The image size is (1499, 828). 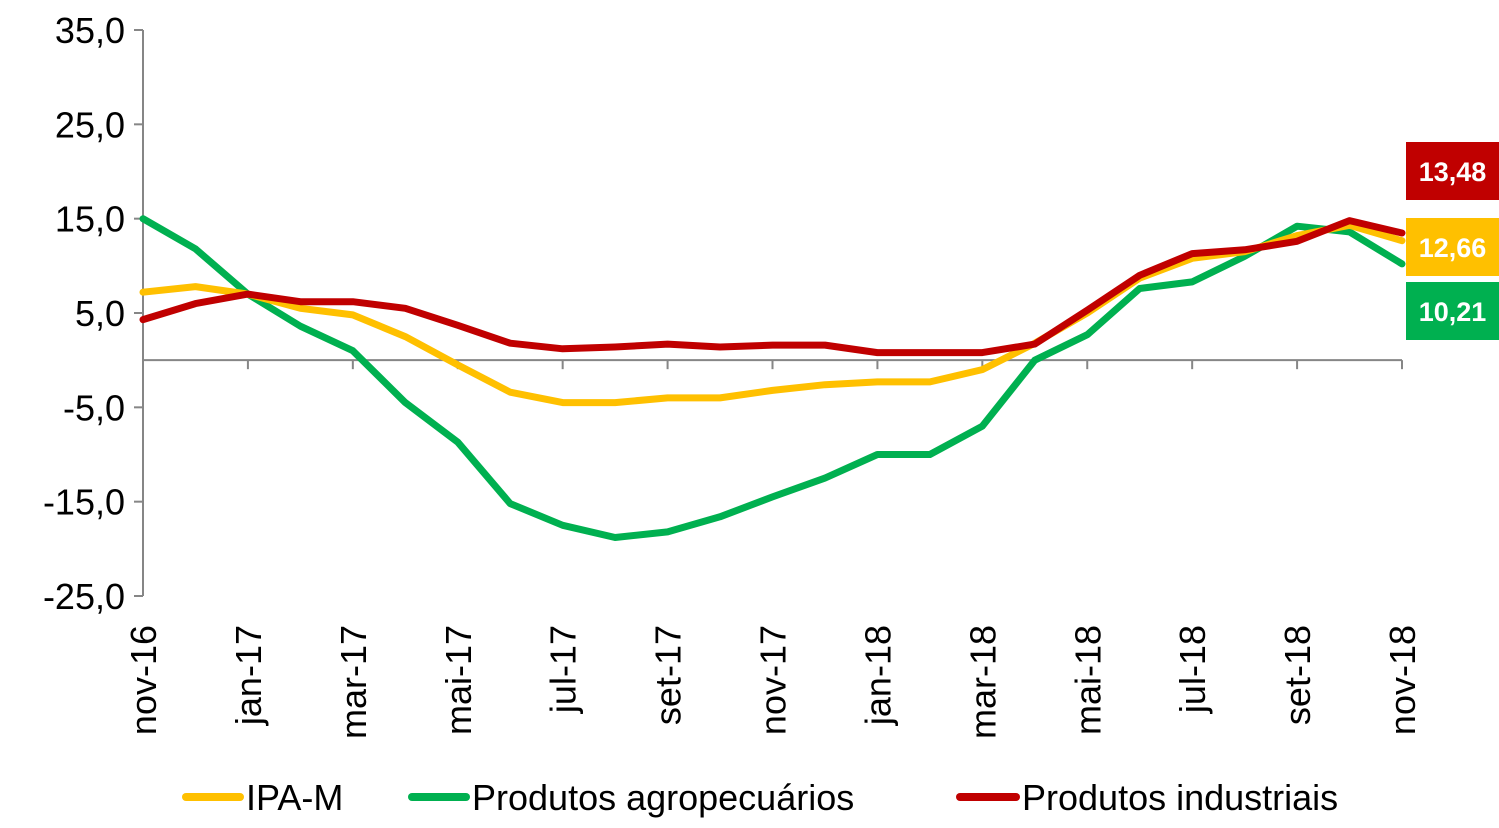 What do you see at coordinates (773, 680) in the screenshot?
I see `x-tick-label: nov-17` at bounding box center [773, 680].